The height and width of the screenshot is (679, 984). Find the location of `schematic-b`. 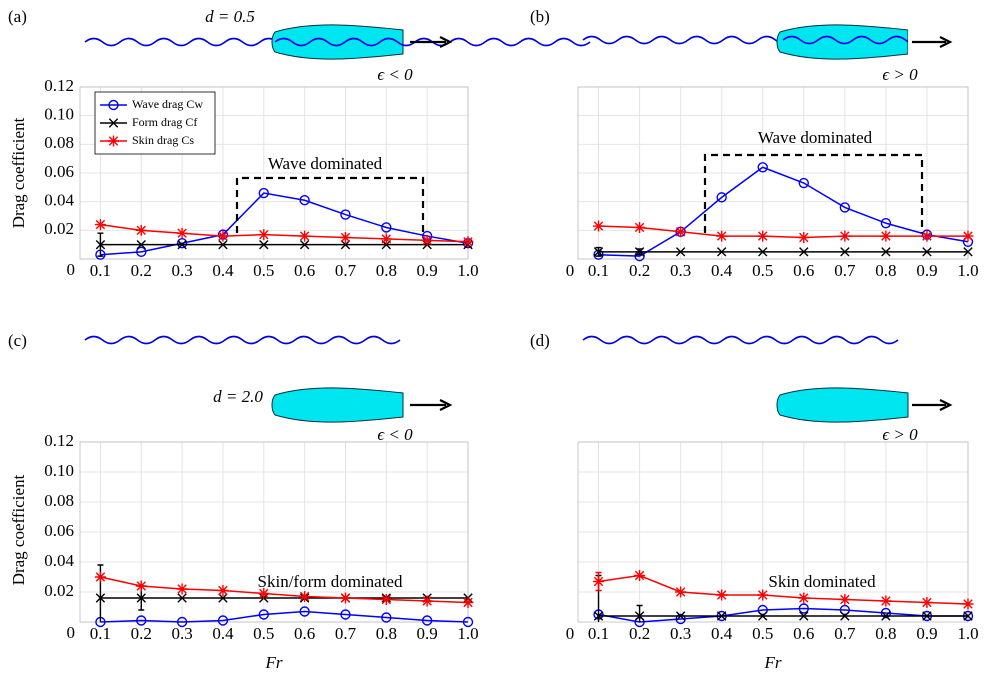

schematic-b is located at coordinates (783, 40).